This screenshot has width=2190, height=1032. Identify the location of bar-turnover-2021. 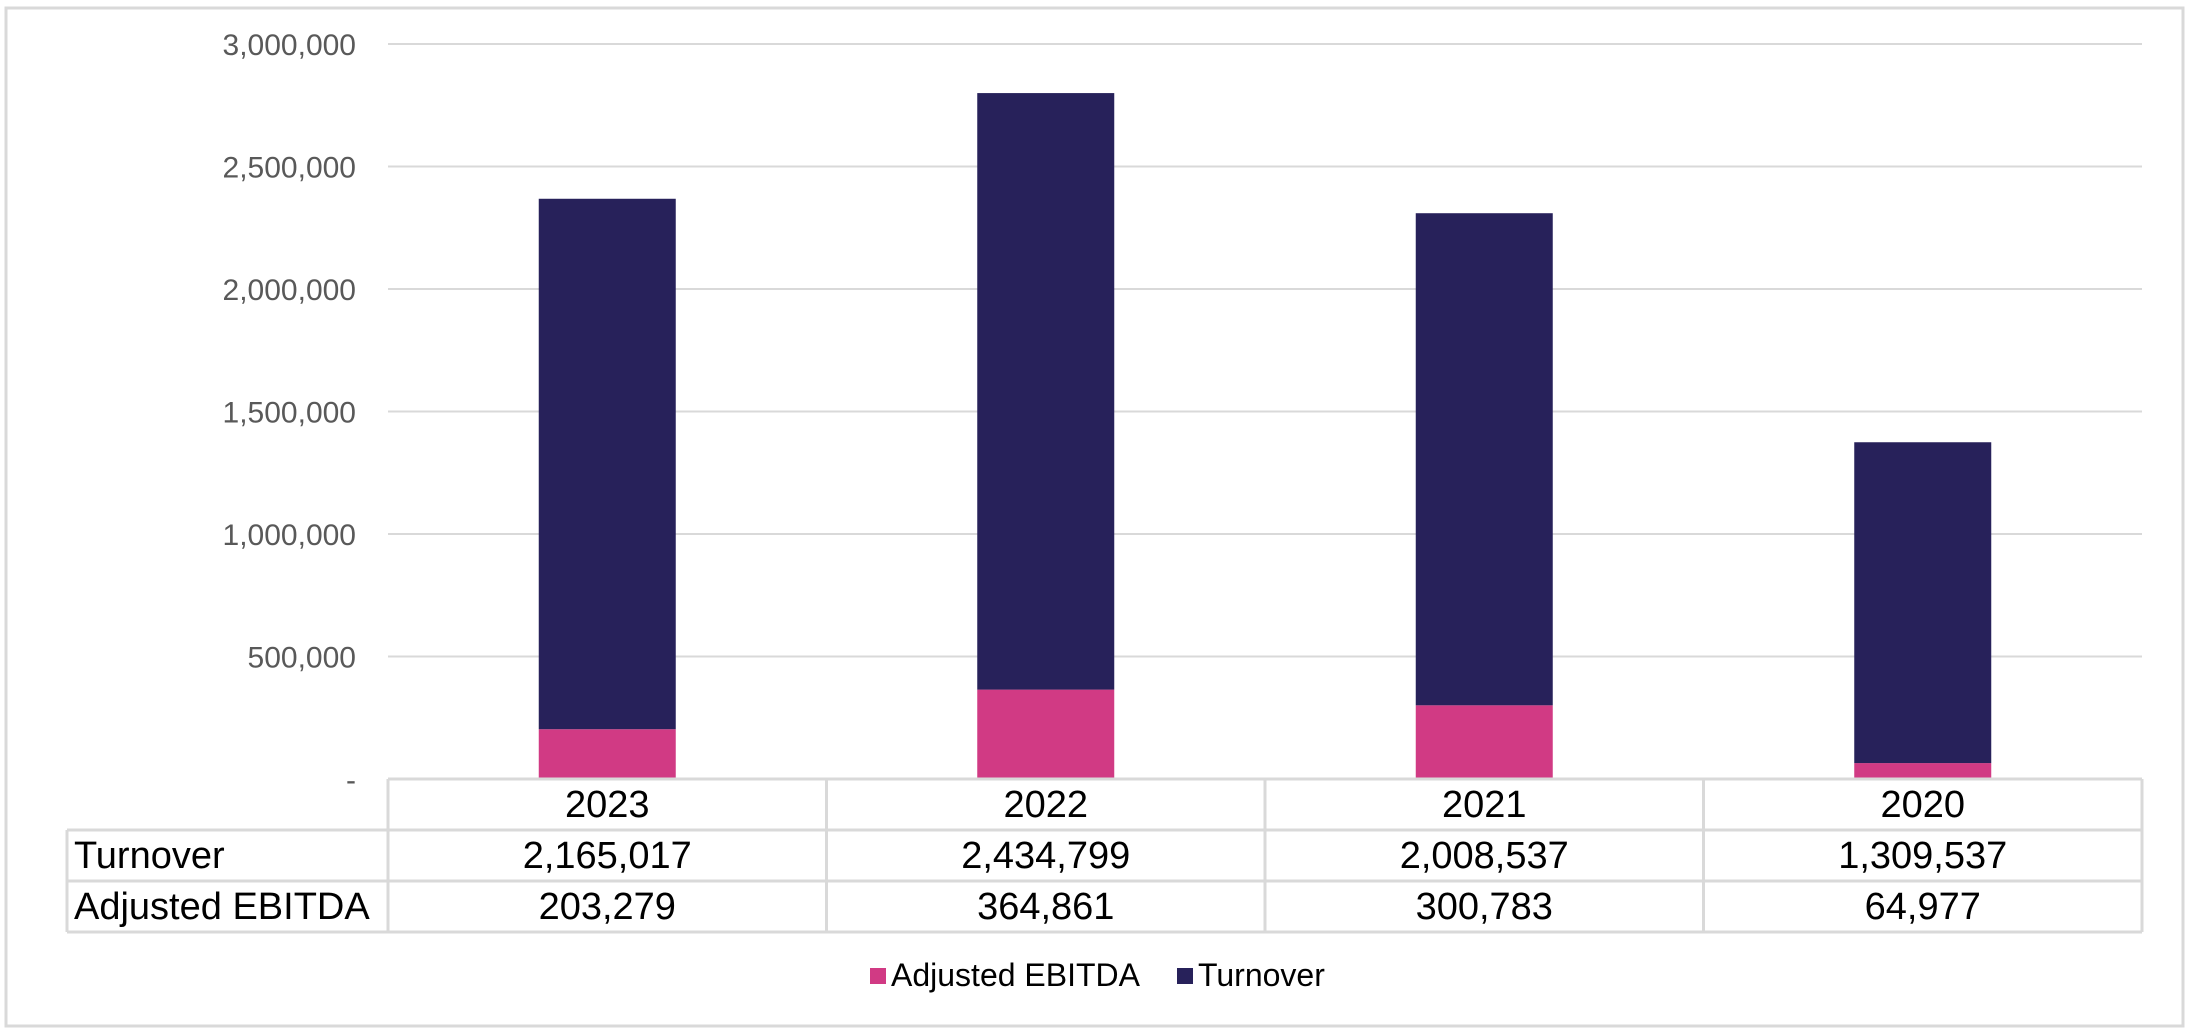
(1484, 459).